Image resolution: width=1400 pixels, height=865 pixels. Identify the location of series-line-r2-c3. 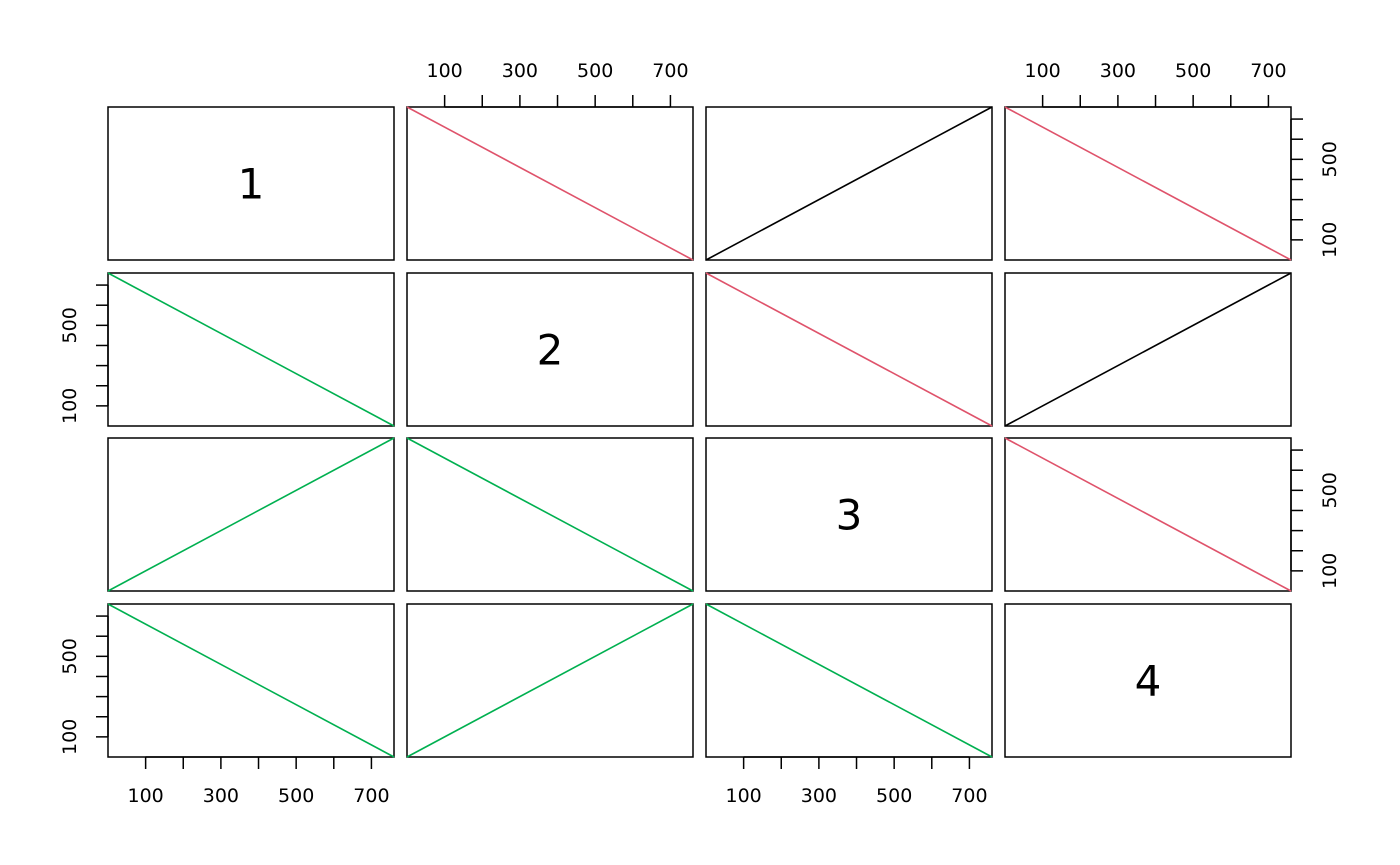
(1148, 514).